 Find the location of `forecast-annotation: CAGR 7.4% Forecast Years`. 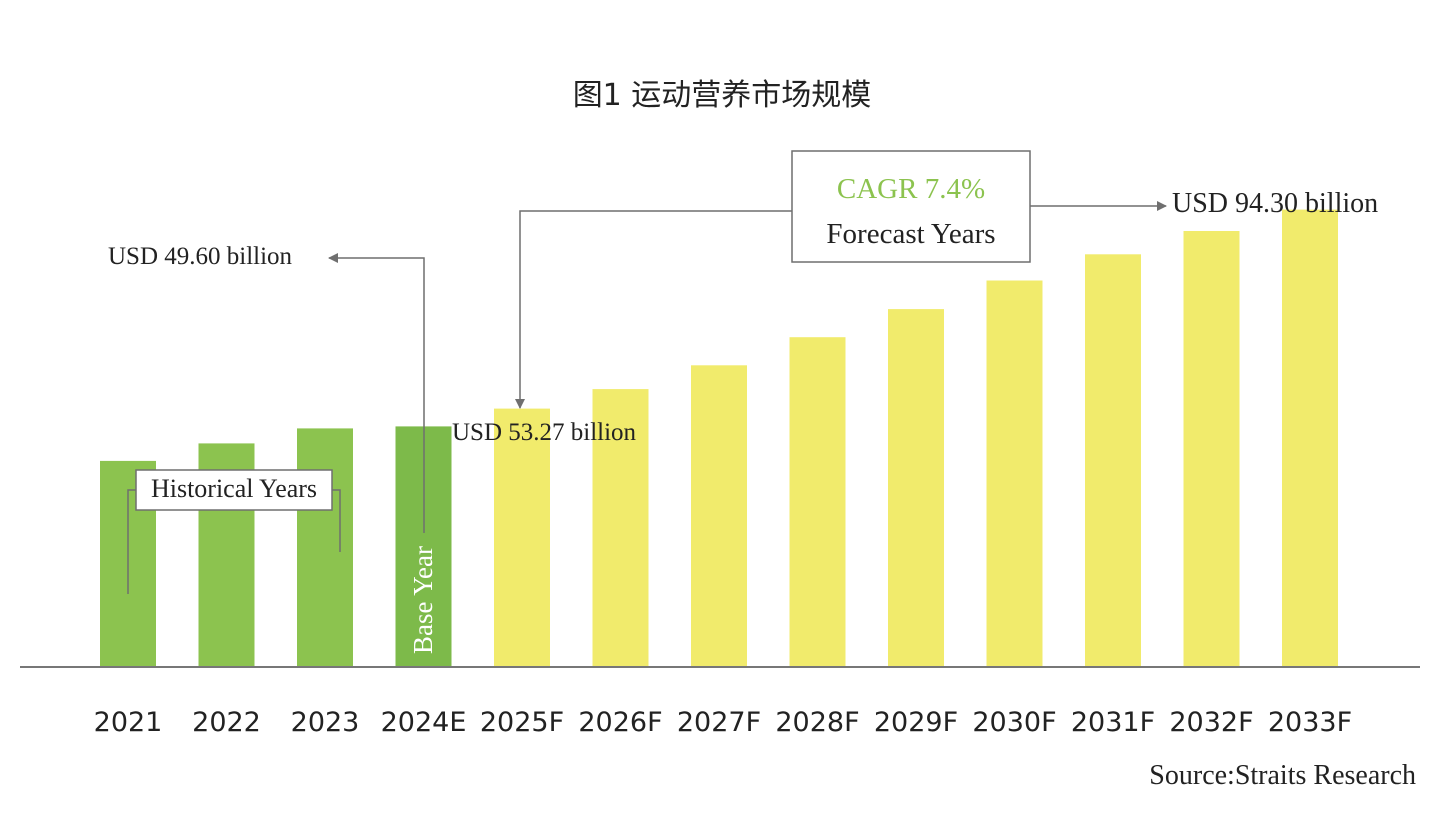

forecast-annotation: CAGR 7.4% Forecast Years is located at coordinates (841, 279).